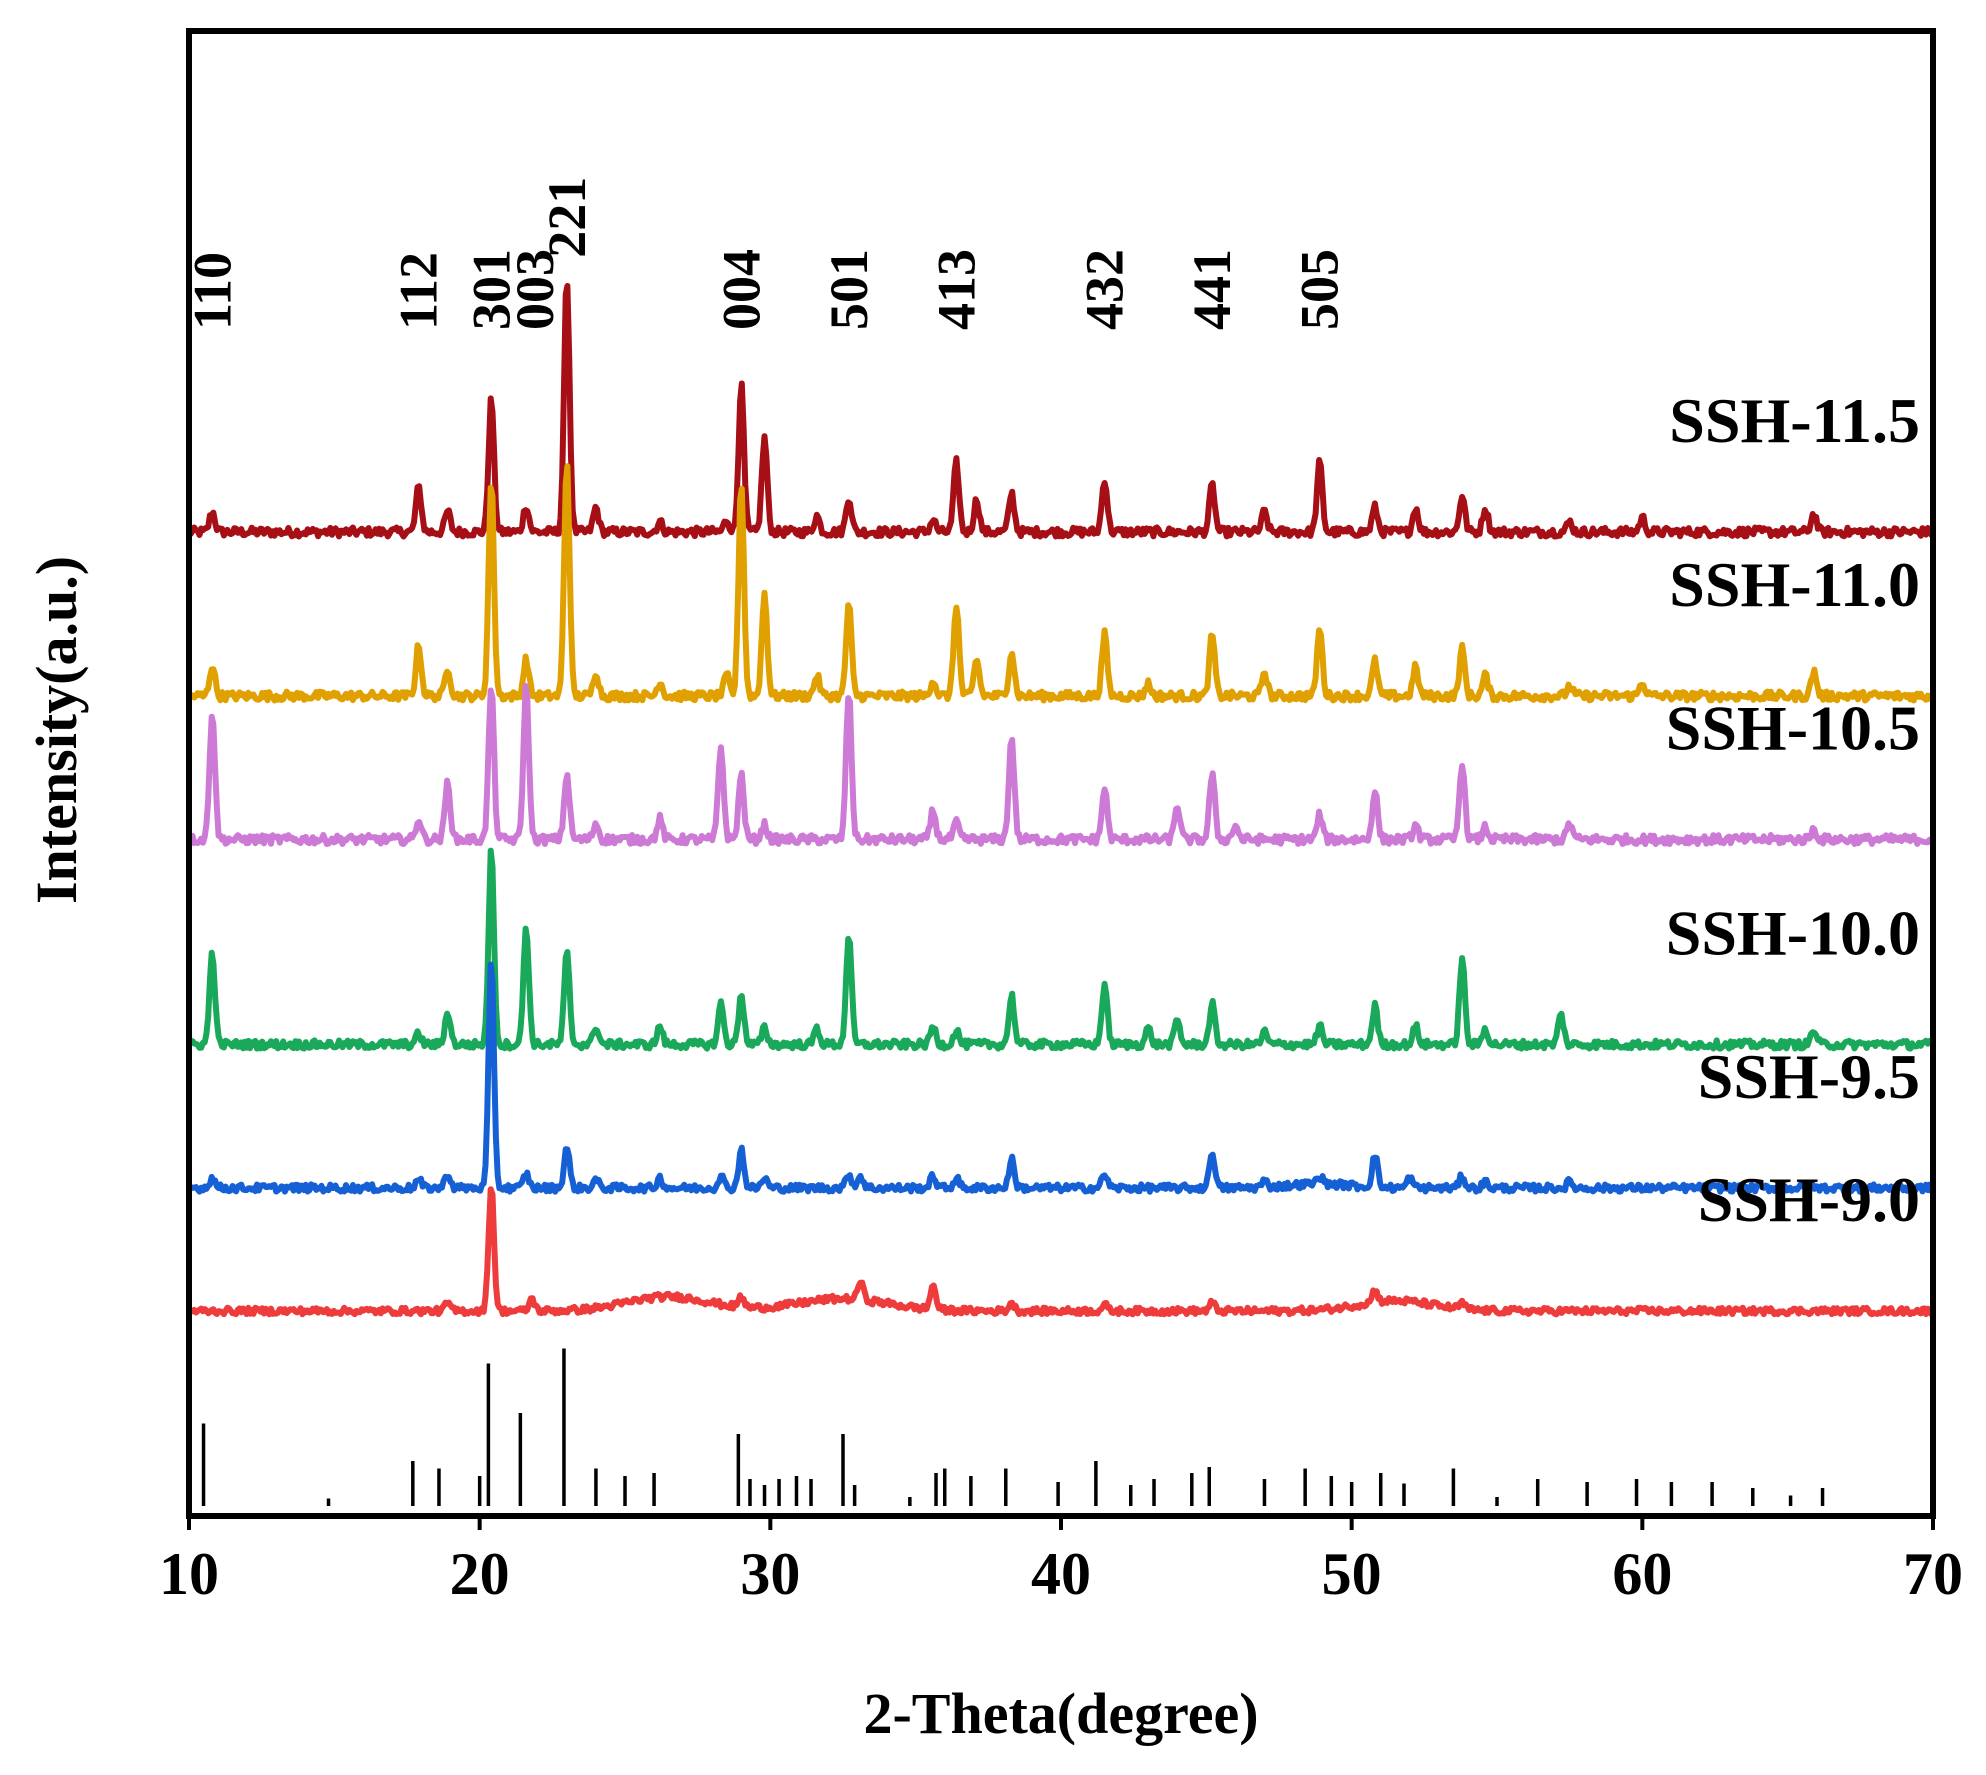  I want to click on series-label-ssh-9.5: SSH-9.5, so click(1809, 1076).